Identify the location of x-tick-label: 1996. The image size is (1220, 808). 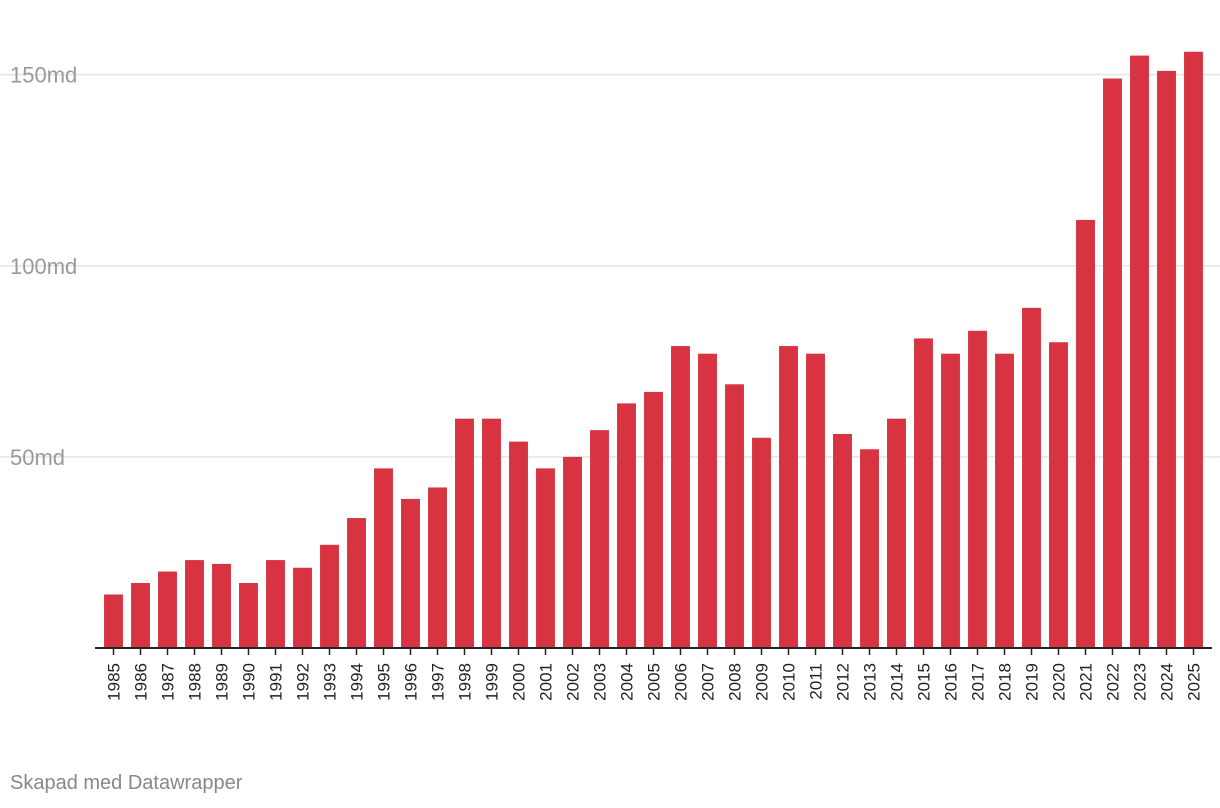
(411, 682).